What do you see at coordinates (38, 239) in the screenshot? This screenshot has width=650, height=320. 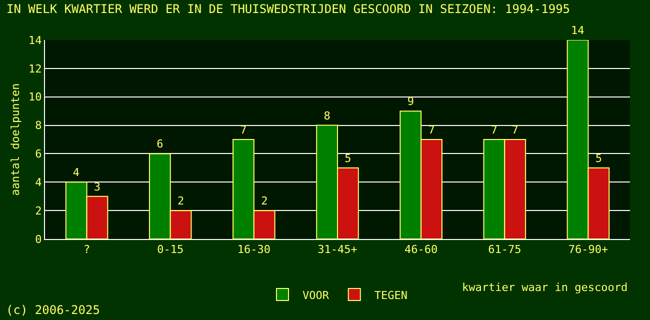 I see `y-tick-label: 0` at bounding box center [38, 239].